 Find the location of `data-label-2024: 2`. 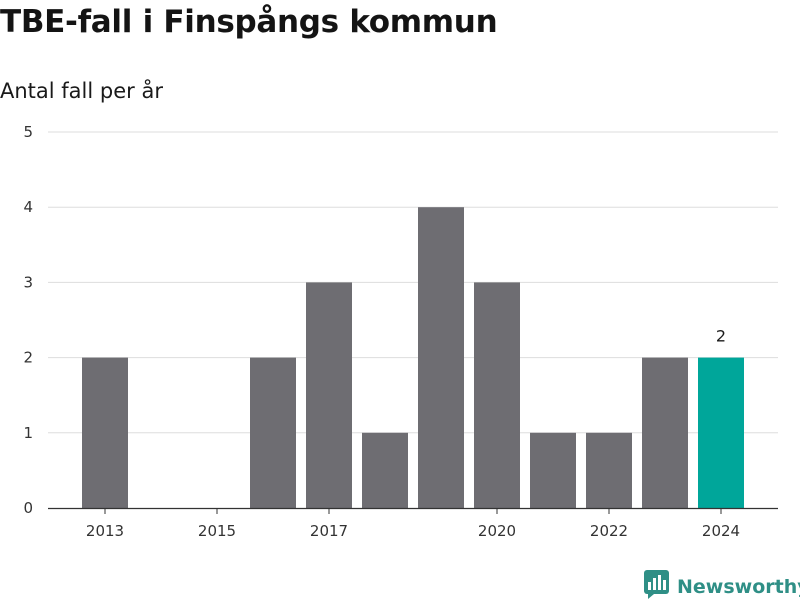

data-label-2024: 2 is located at coordinates (721, 336).